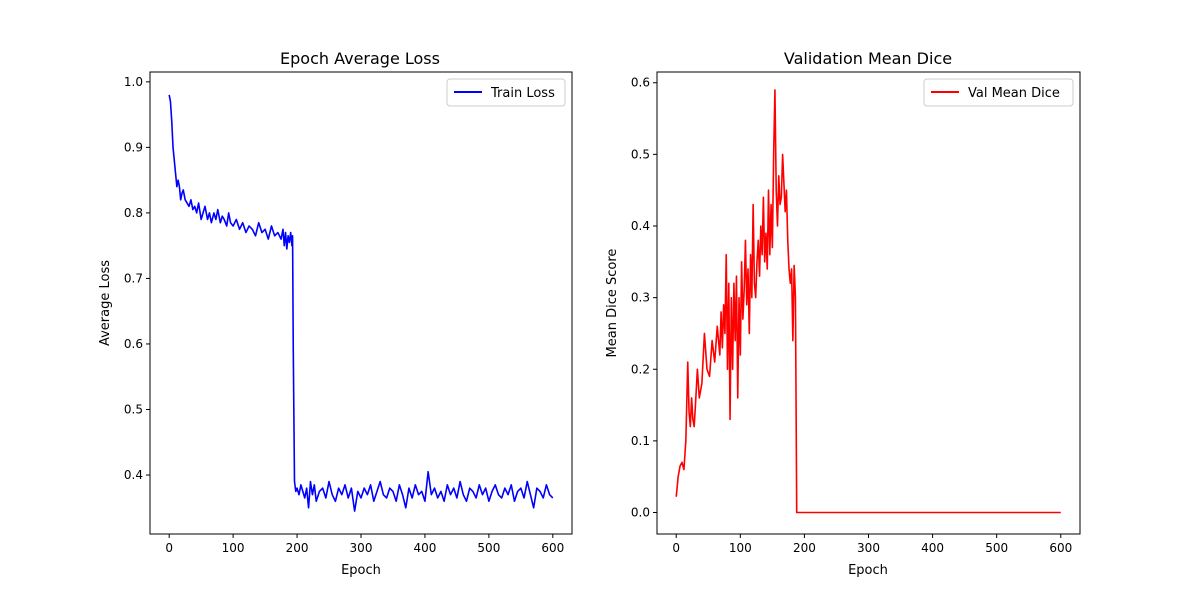 This screenshot has height=600, width=1200. I want to click on y-tick-label: 0.1, so click(640, 441).